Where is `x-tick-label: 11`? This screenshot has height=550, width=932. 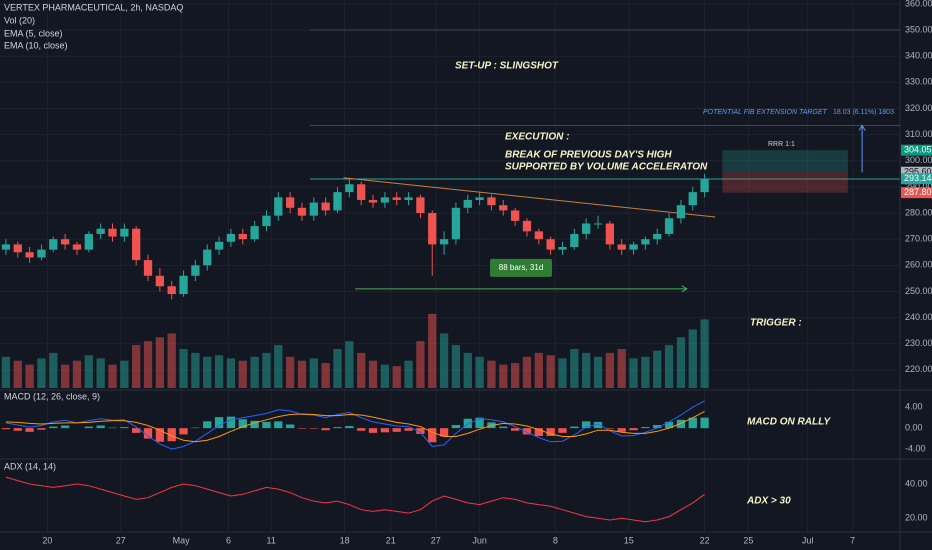 x-tick-label: 11 is located at coordinates (271, 540).